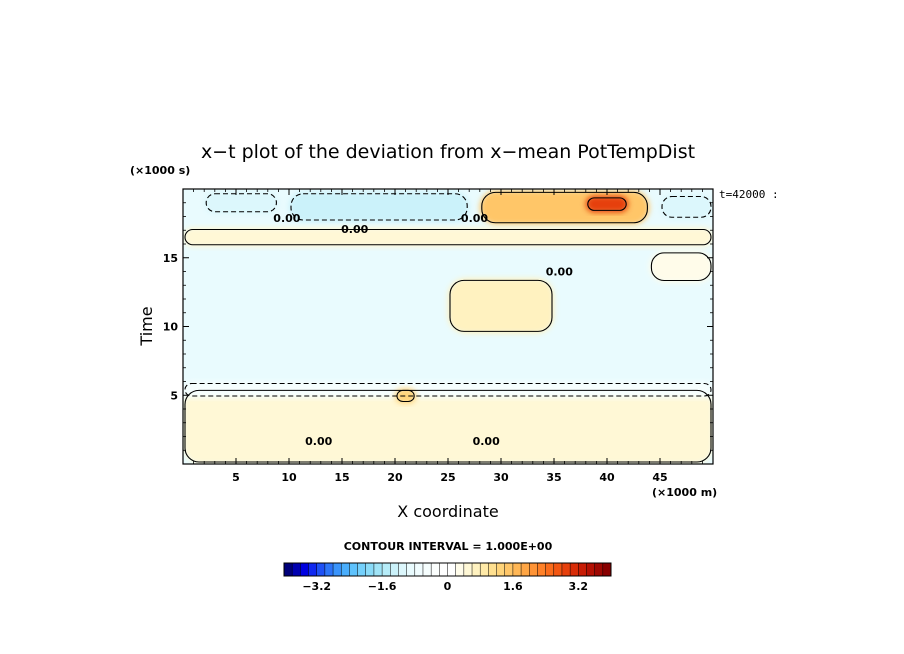 This screenshot has height=654, width=904. What do you see at coordinates (341, 477) in the screenshot?
I see `x-tick-label: 15` at bounding box center [341, 477].